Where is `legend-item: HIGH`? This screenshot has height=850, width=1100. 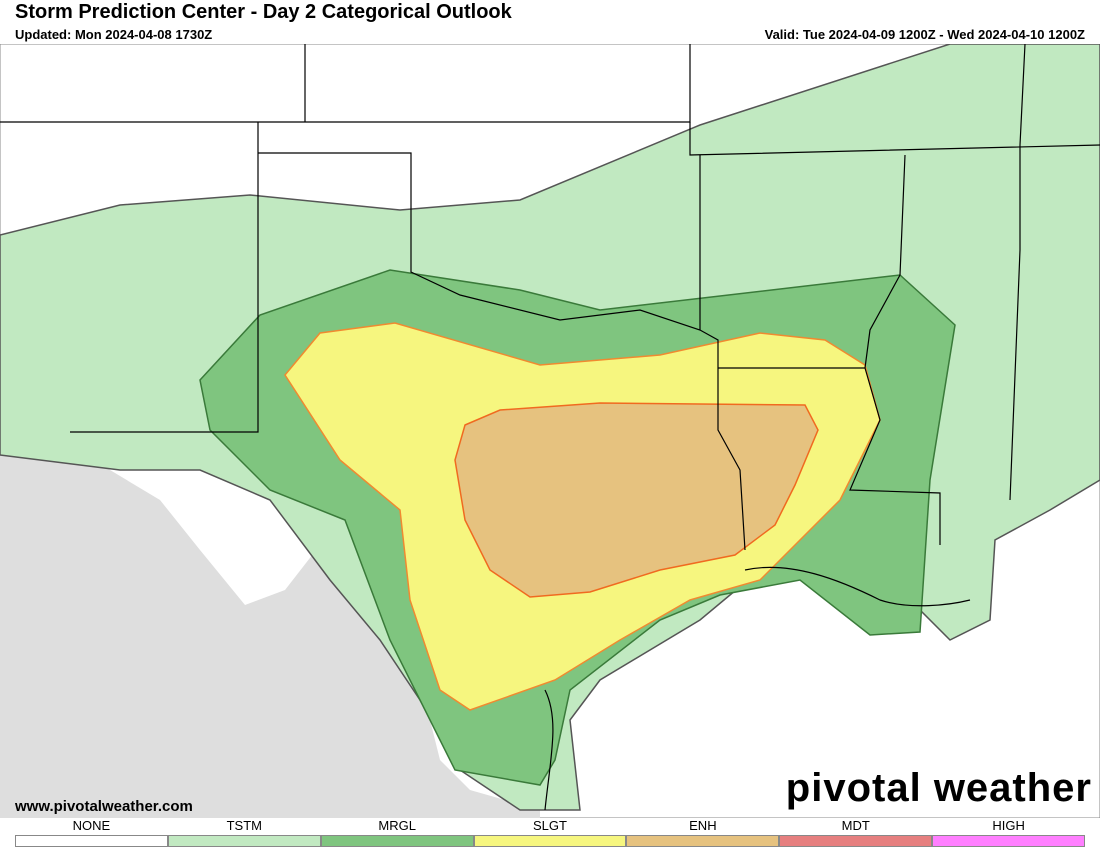
legend-item: HIGH is located at coordinates (1009, 834).